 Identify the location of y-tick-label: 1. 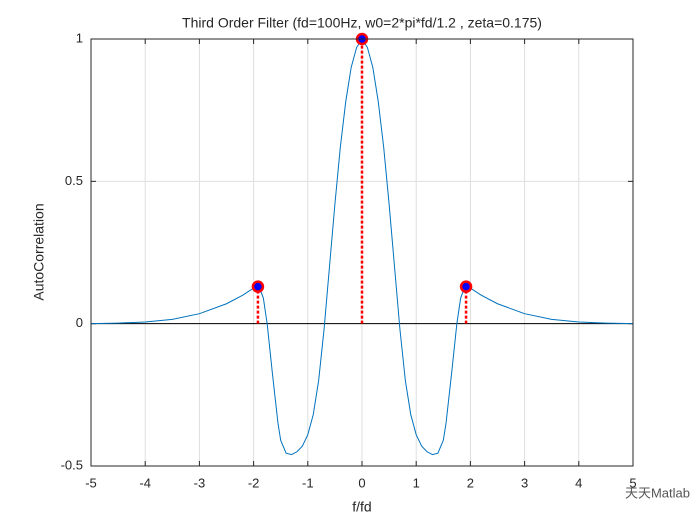
(79, 37).